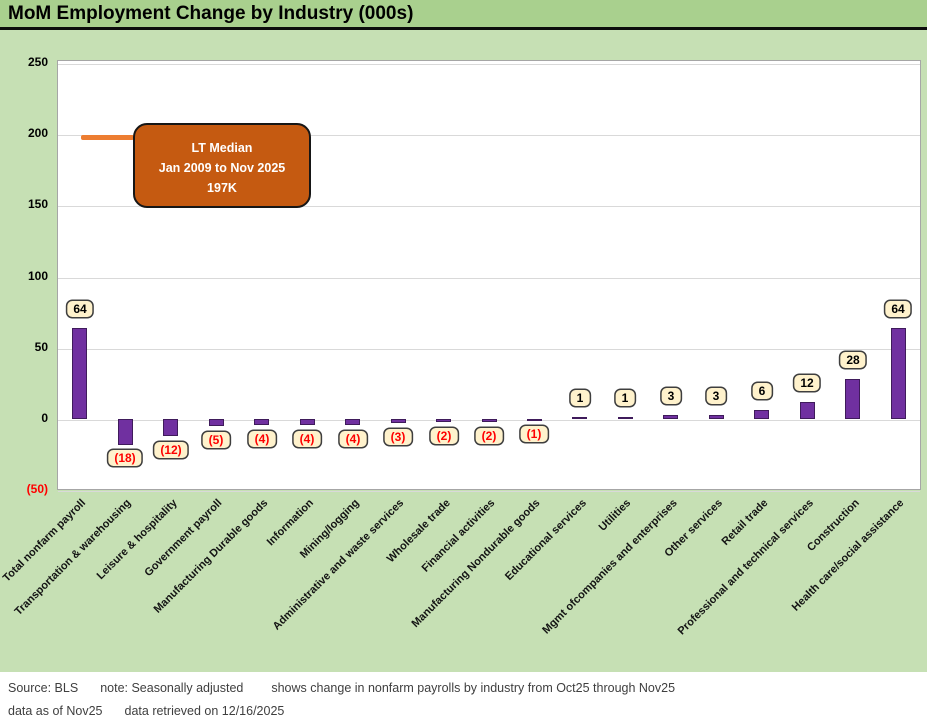 This screenshot has height=721, width=931. Describe the element at coordinates (137, 539) in the screenshot. I see `x-category-label: Leisure & hospitality` at that location.